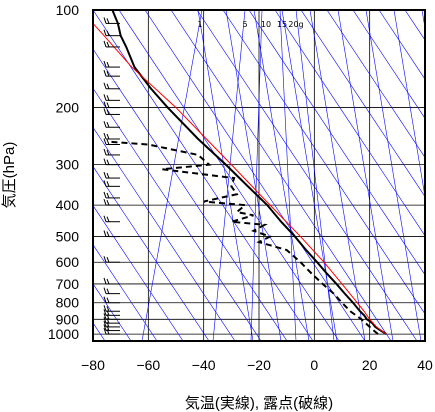 The width and height of the screenshot is (435, 412). What do you see at coordinates (204, 365) in the screenshot?
I see `x-tick-label: −40` at bounding box center [204, 365].